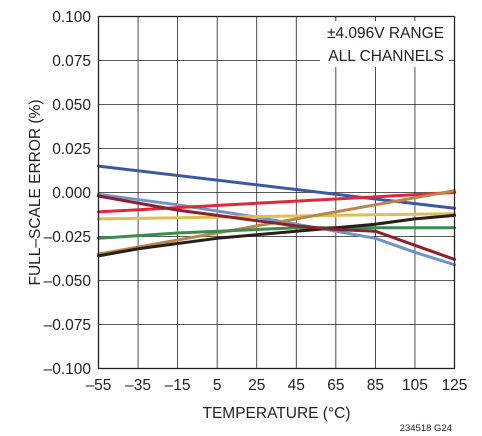 This screenshot has height=436, width=482. What do you see at coordinates (67, 325) in the screenshot?
I see `y-tick-label: –0.075` at bounding box center [67, 325].